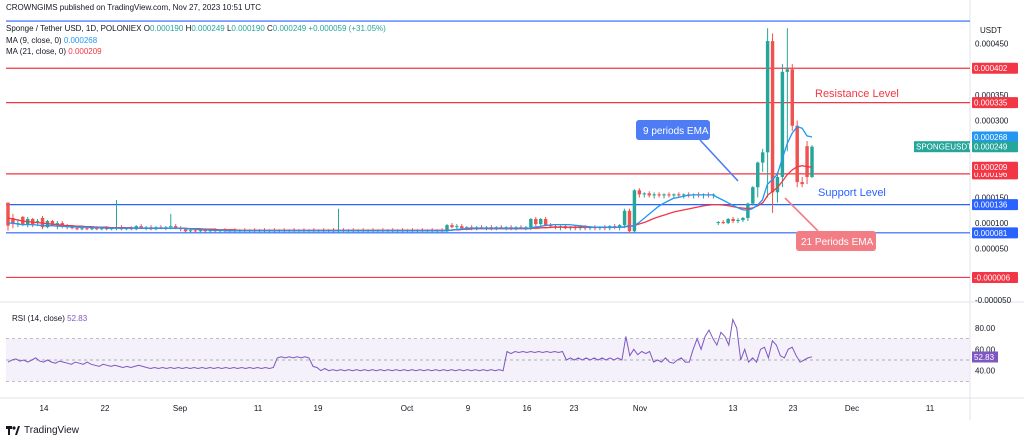 Image resolution: width=1024 pixels, height=443 pixels. I want to click on x-tick-label: 19, so click(318, 408).